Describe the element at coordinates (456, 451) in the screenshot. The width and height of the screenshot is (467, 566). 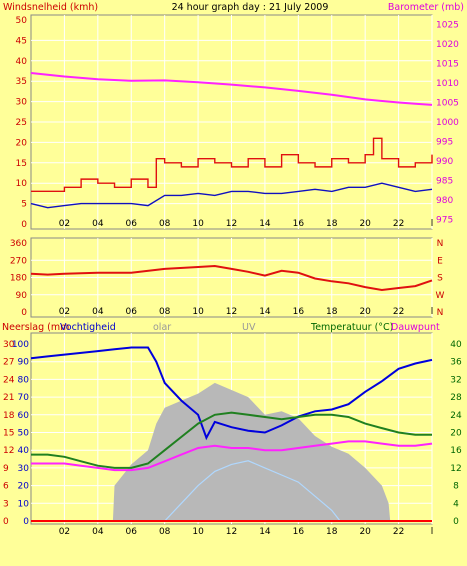
I see `temperature-tick-label: 16` at that location.